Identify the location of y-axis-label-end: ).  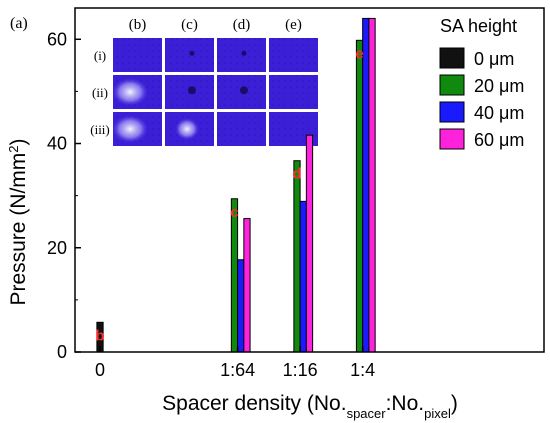
(18, 141).